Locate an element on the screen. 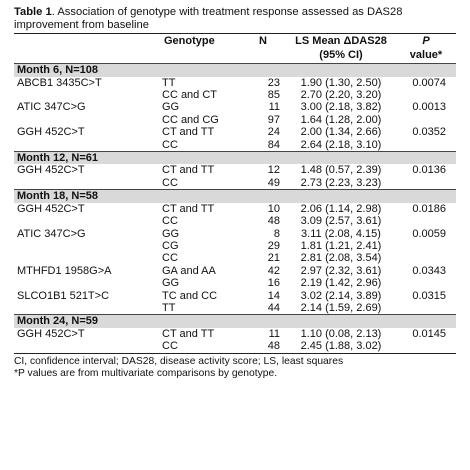 This screenshot has height=470, width=470. n-cell: 85 is located at coordinates (273, 94).